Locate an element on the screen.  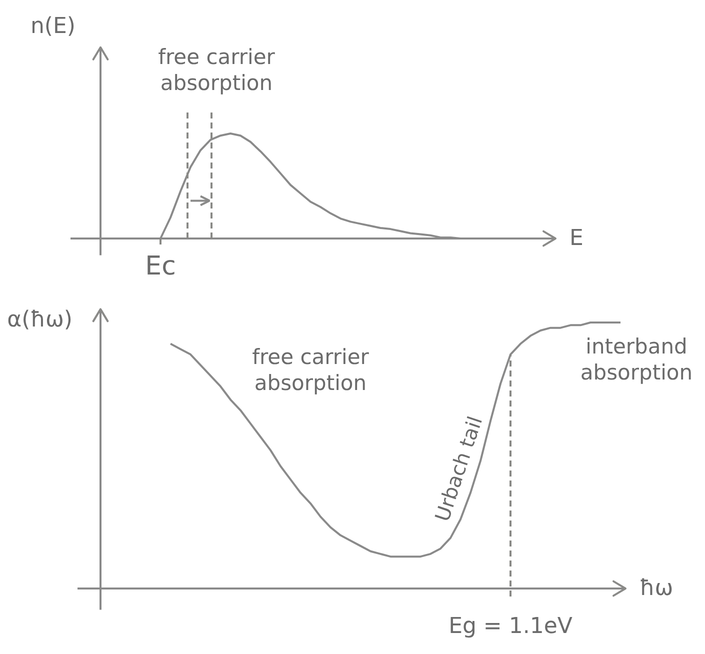
y-axis-title: n(E) is located at coordinates (53, 26).